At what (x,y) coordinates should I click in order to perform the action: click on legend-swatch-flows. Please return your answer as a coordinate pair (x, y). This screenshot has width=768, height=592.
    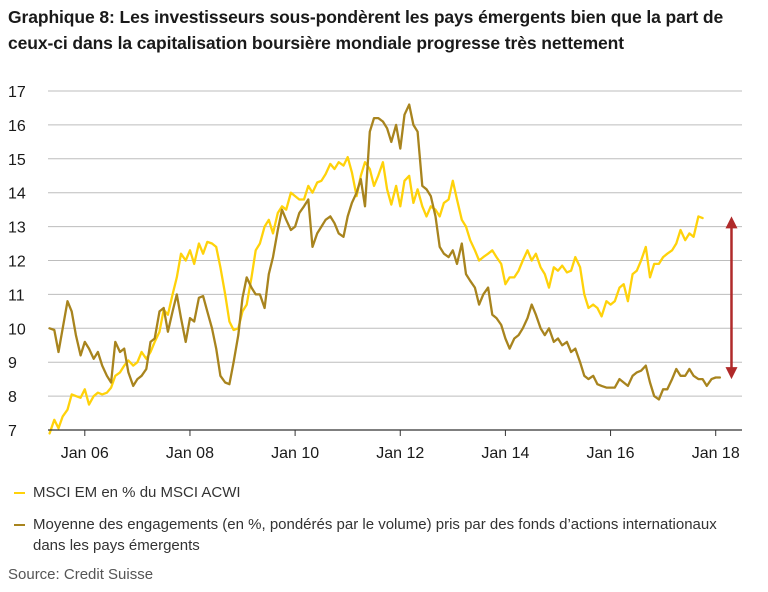
    Looking at the image, I should click on (19, 525).